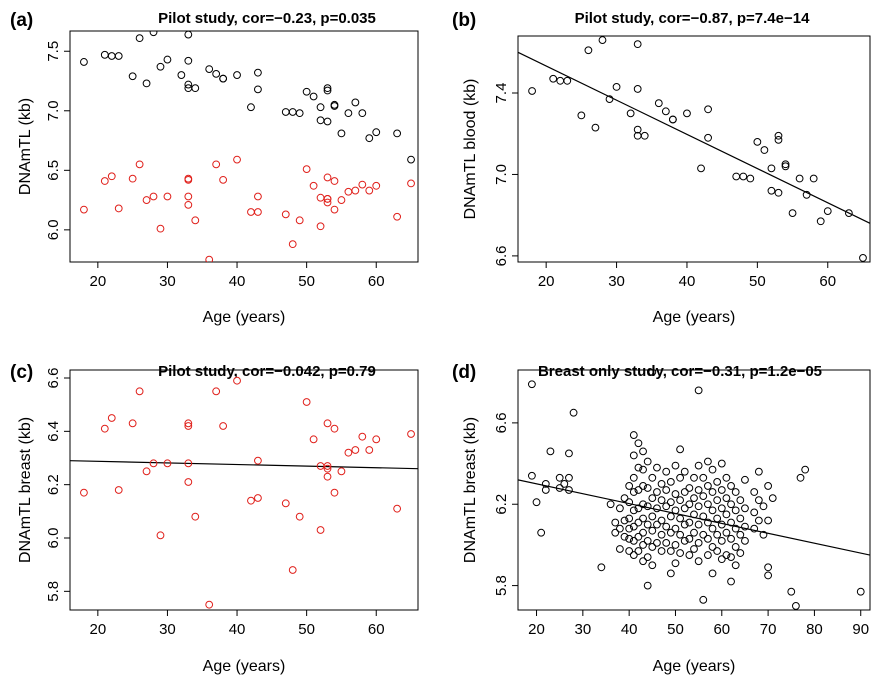  What do you see at coordinates (501, 93) in the screenshot?
I see `y-tick-label: 7.4` at bounding box center [501, 93].